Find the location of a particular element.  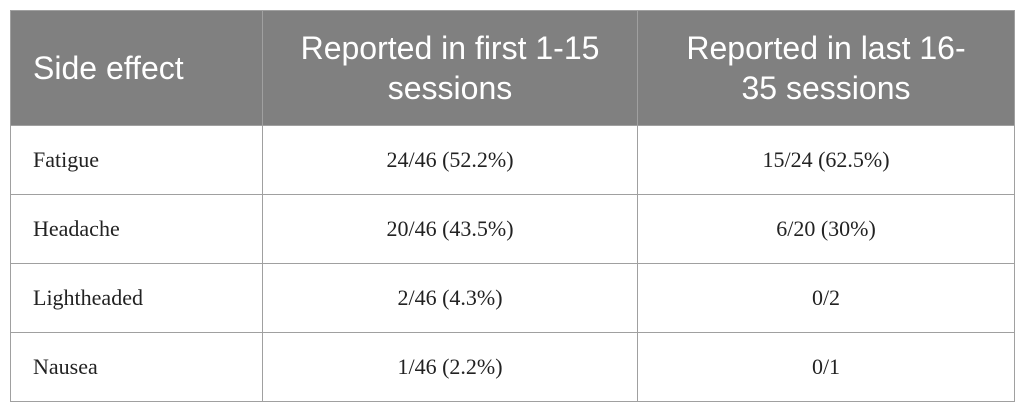

header-cell: Reported in last 16-35 sessions is located at coordinates (826, 68).